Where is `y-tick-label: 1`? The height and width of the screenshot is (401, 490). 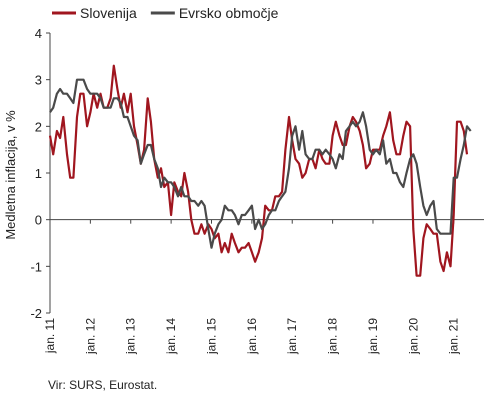
y-tick-label: 1 is located at coordinates (38, 173).